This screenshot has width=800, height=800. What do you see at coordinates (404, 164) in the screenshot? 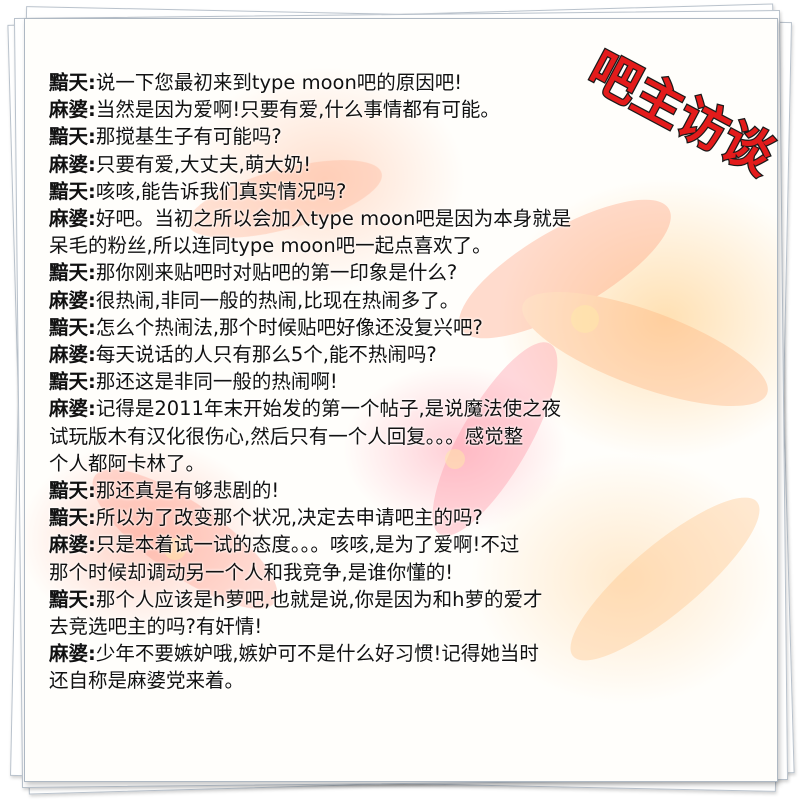
I see `dialogue-line: 麻婆:只要有爱,大丈夫,萌大奶!` at bounding box center [404, 164].